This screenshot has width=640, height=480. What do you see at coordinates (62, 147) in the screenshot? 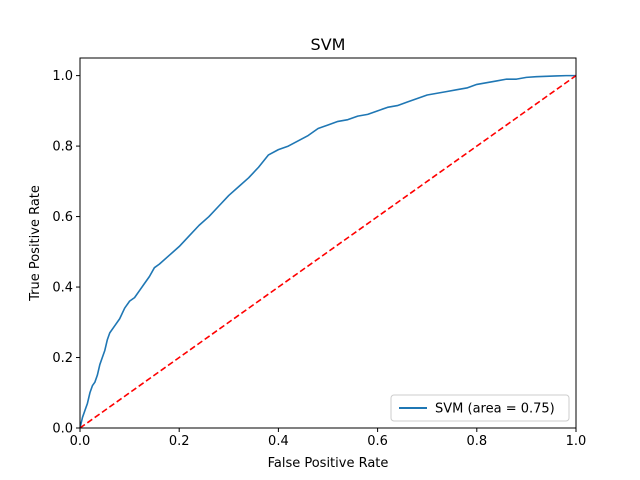
I see `y-tick-label: 0.8` at bounding box center [62, 147].